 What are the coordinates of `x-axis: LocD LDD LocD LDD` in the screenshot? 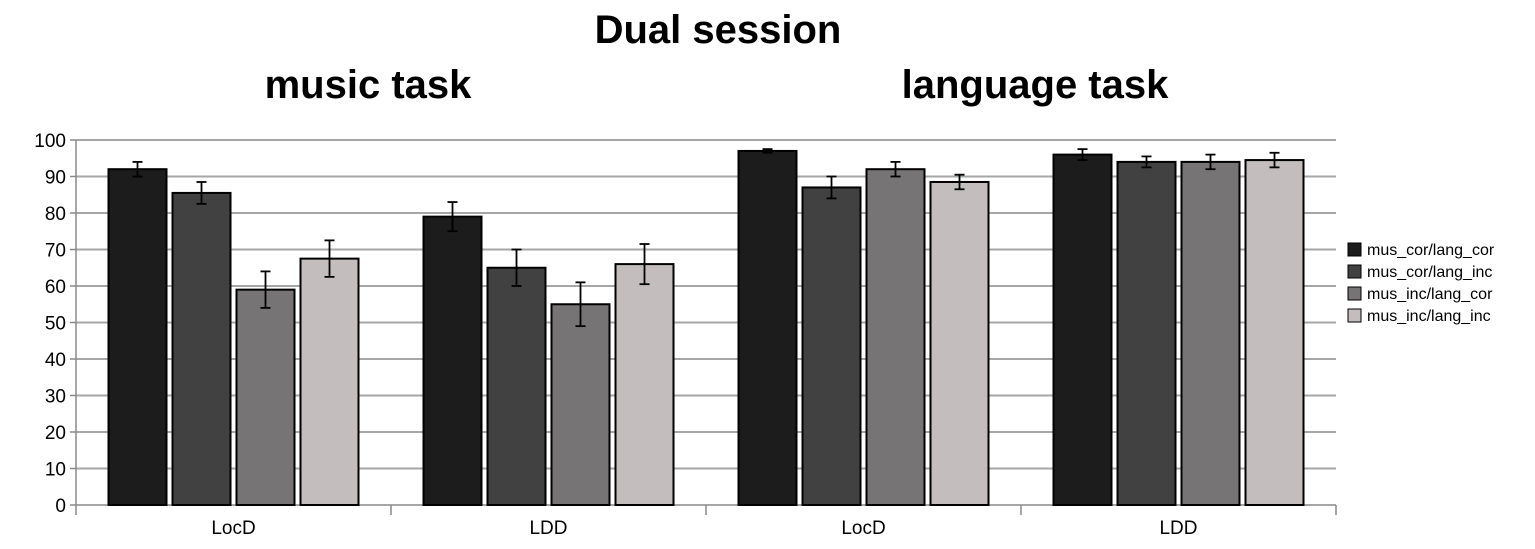 It's located at (706, 521).